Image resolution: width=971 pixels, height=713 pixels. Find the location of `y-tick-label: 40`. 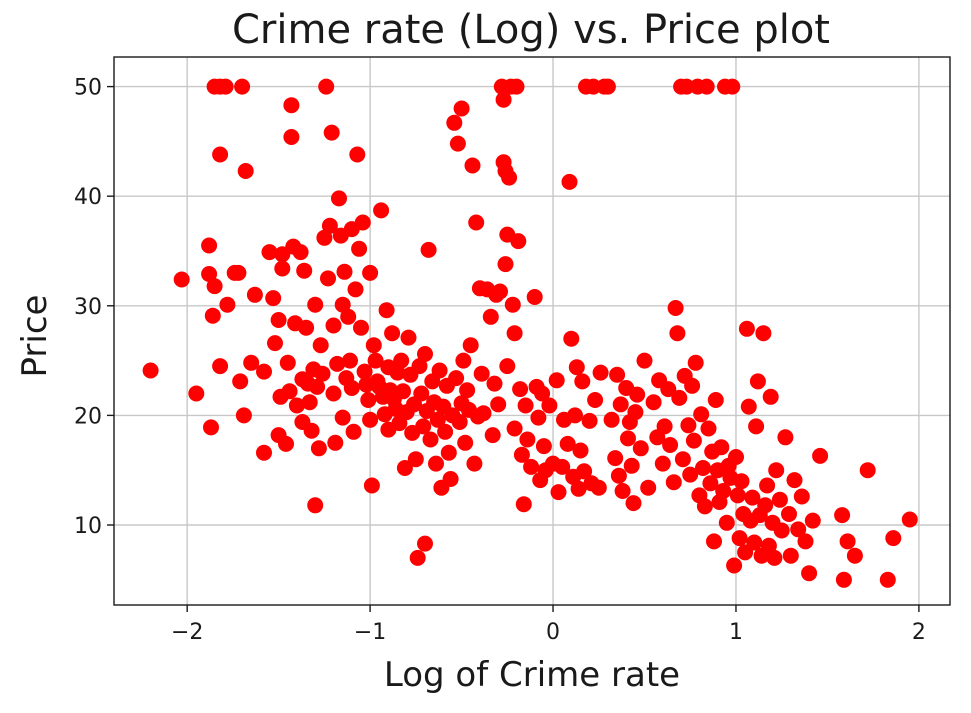

y-tick-label: 40 is located at coordinates (88, 197).